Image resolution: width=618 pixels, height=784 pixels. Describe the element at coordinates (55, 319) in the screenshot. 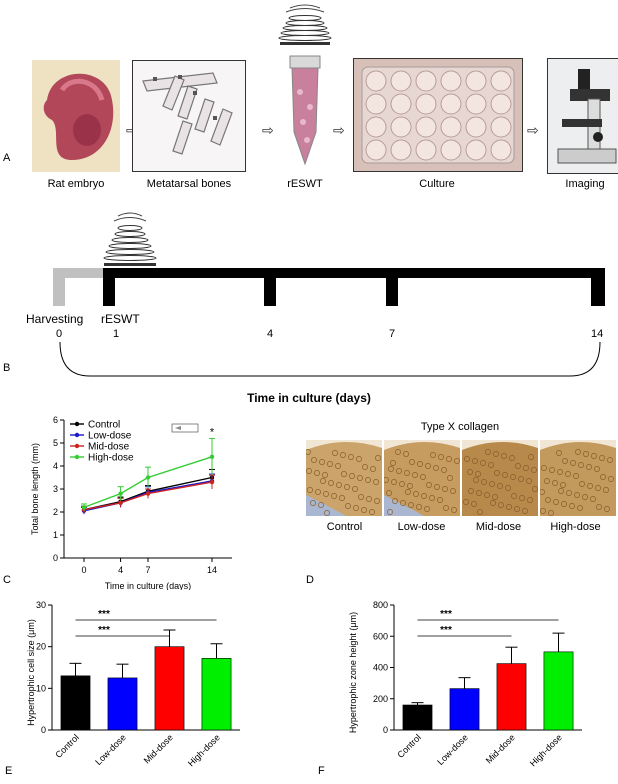

I see `event-harvesting: Harvesting` at that location.